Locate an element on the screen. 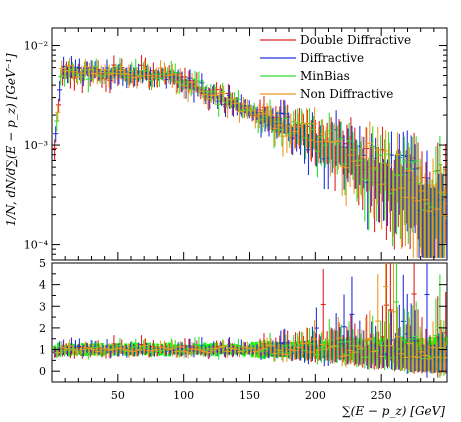 The height and width of the screenshot is (422, 461). y-tick-label: 10⁻⁴ is located at coordinates (36, 245).